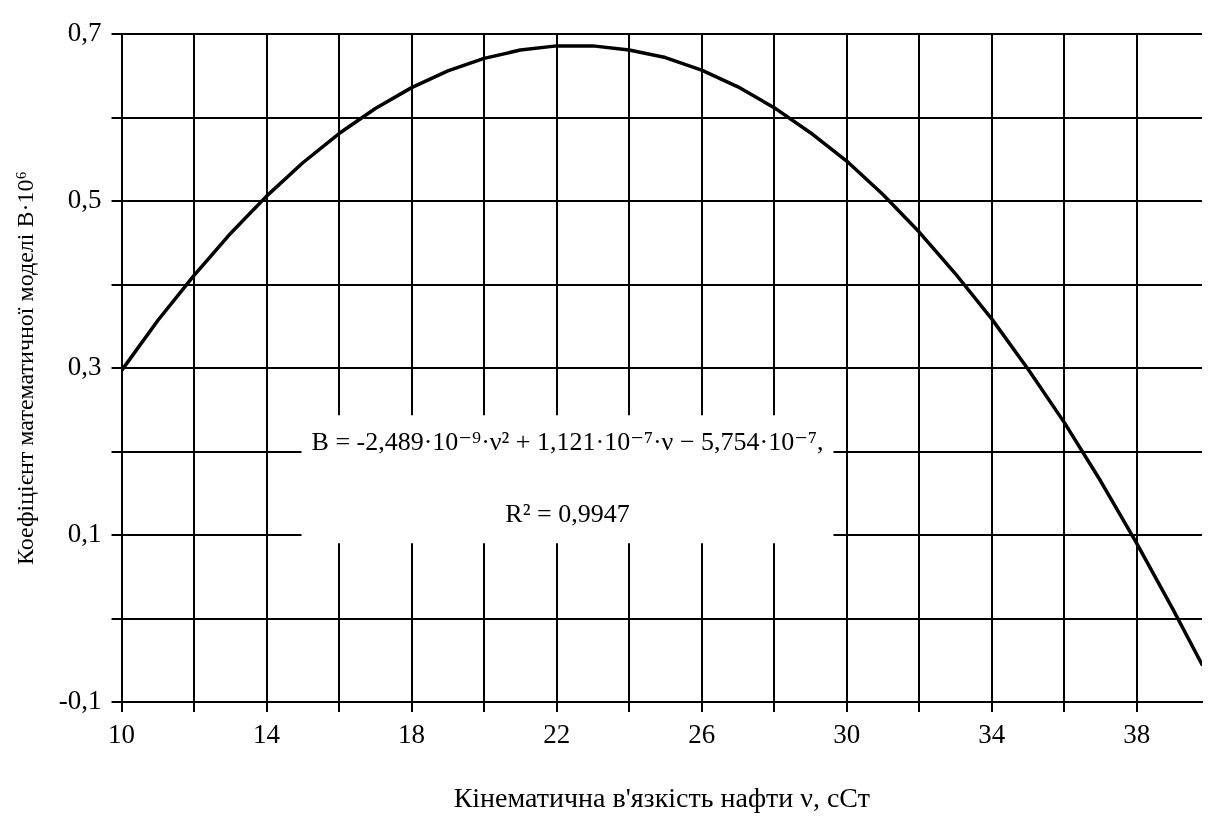 The width and height of the screenshot is (1219, 831). What do you see at coordinates (84, 366) in the screenshot?
I see `y-tick-label: 0,3` at bounding box center [84, 366].